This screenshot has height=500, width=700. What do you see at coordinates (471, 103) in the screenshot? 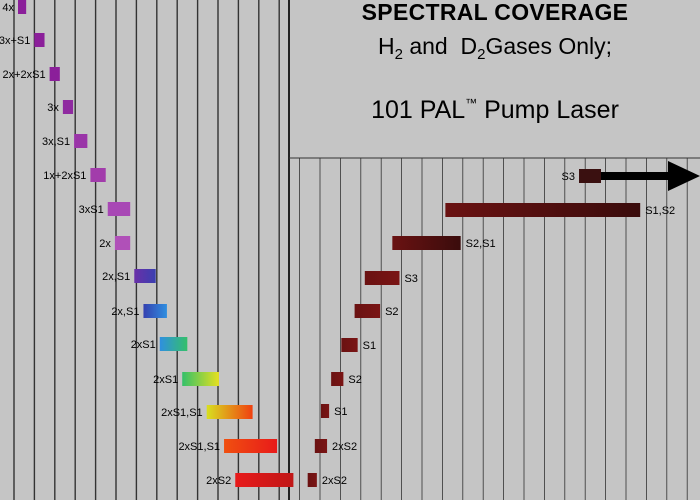
I see `trademark-symbol: ™` at bounding box center [471, 103].